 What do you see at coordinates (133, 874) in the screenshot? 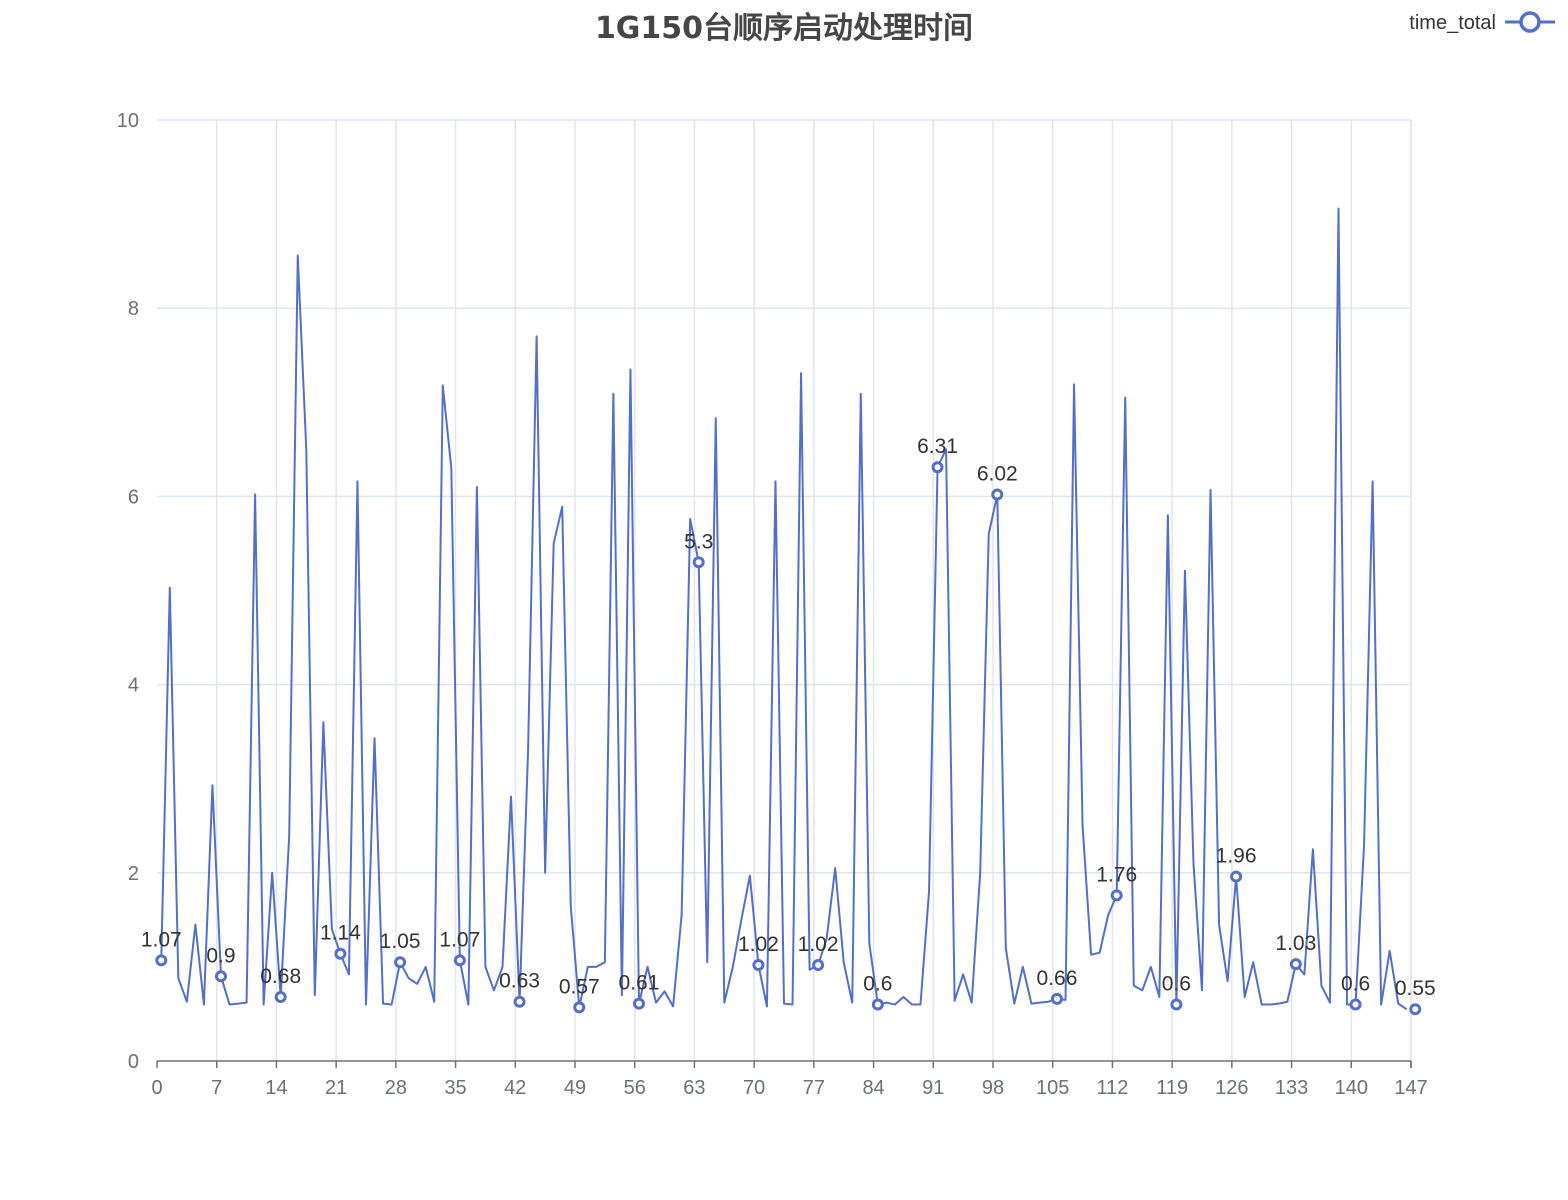
I see `y-tick-label: 2` at bounding box center [133, 874].